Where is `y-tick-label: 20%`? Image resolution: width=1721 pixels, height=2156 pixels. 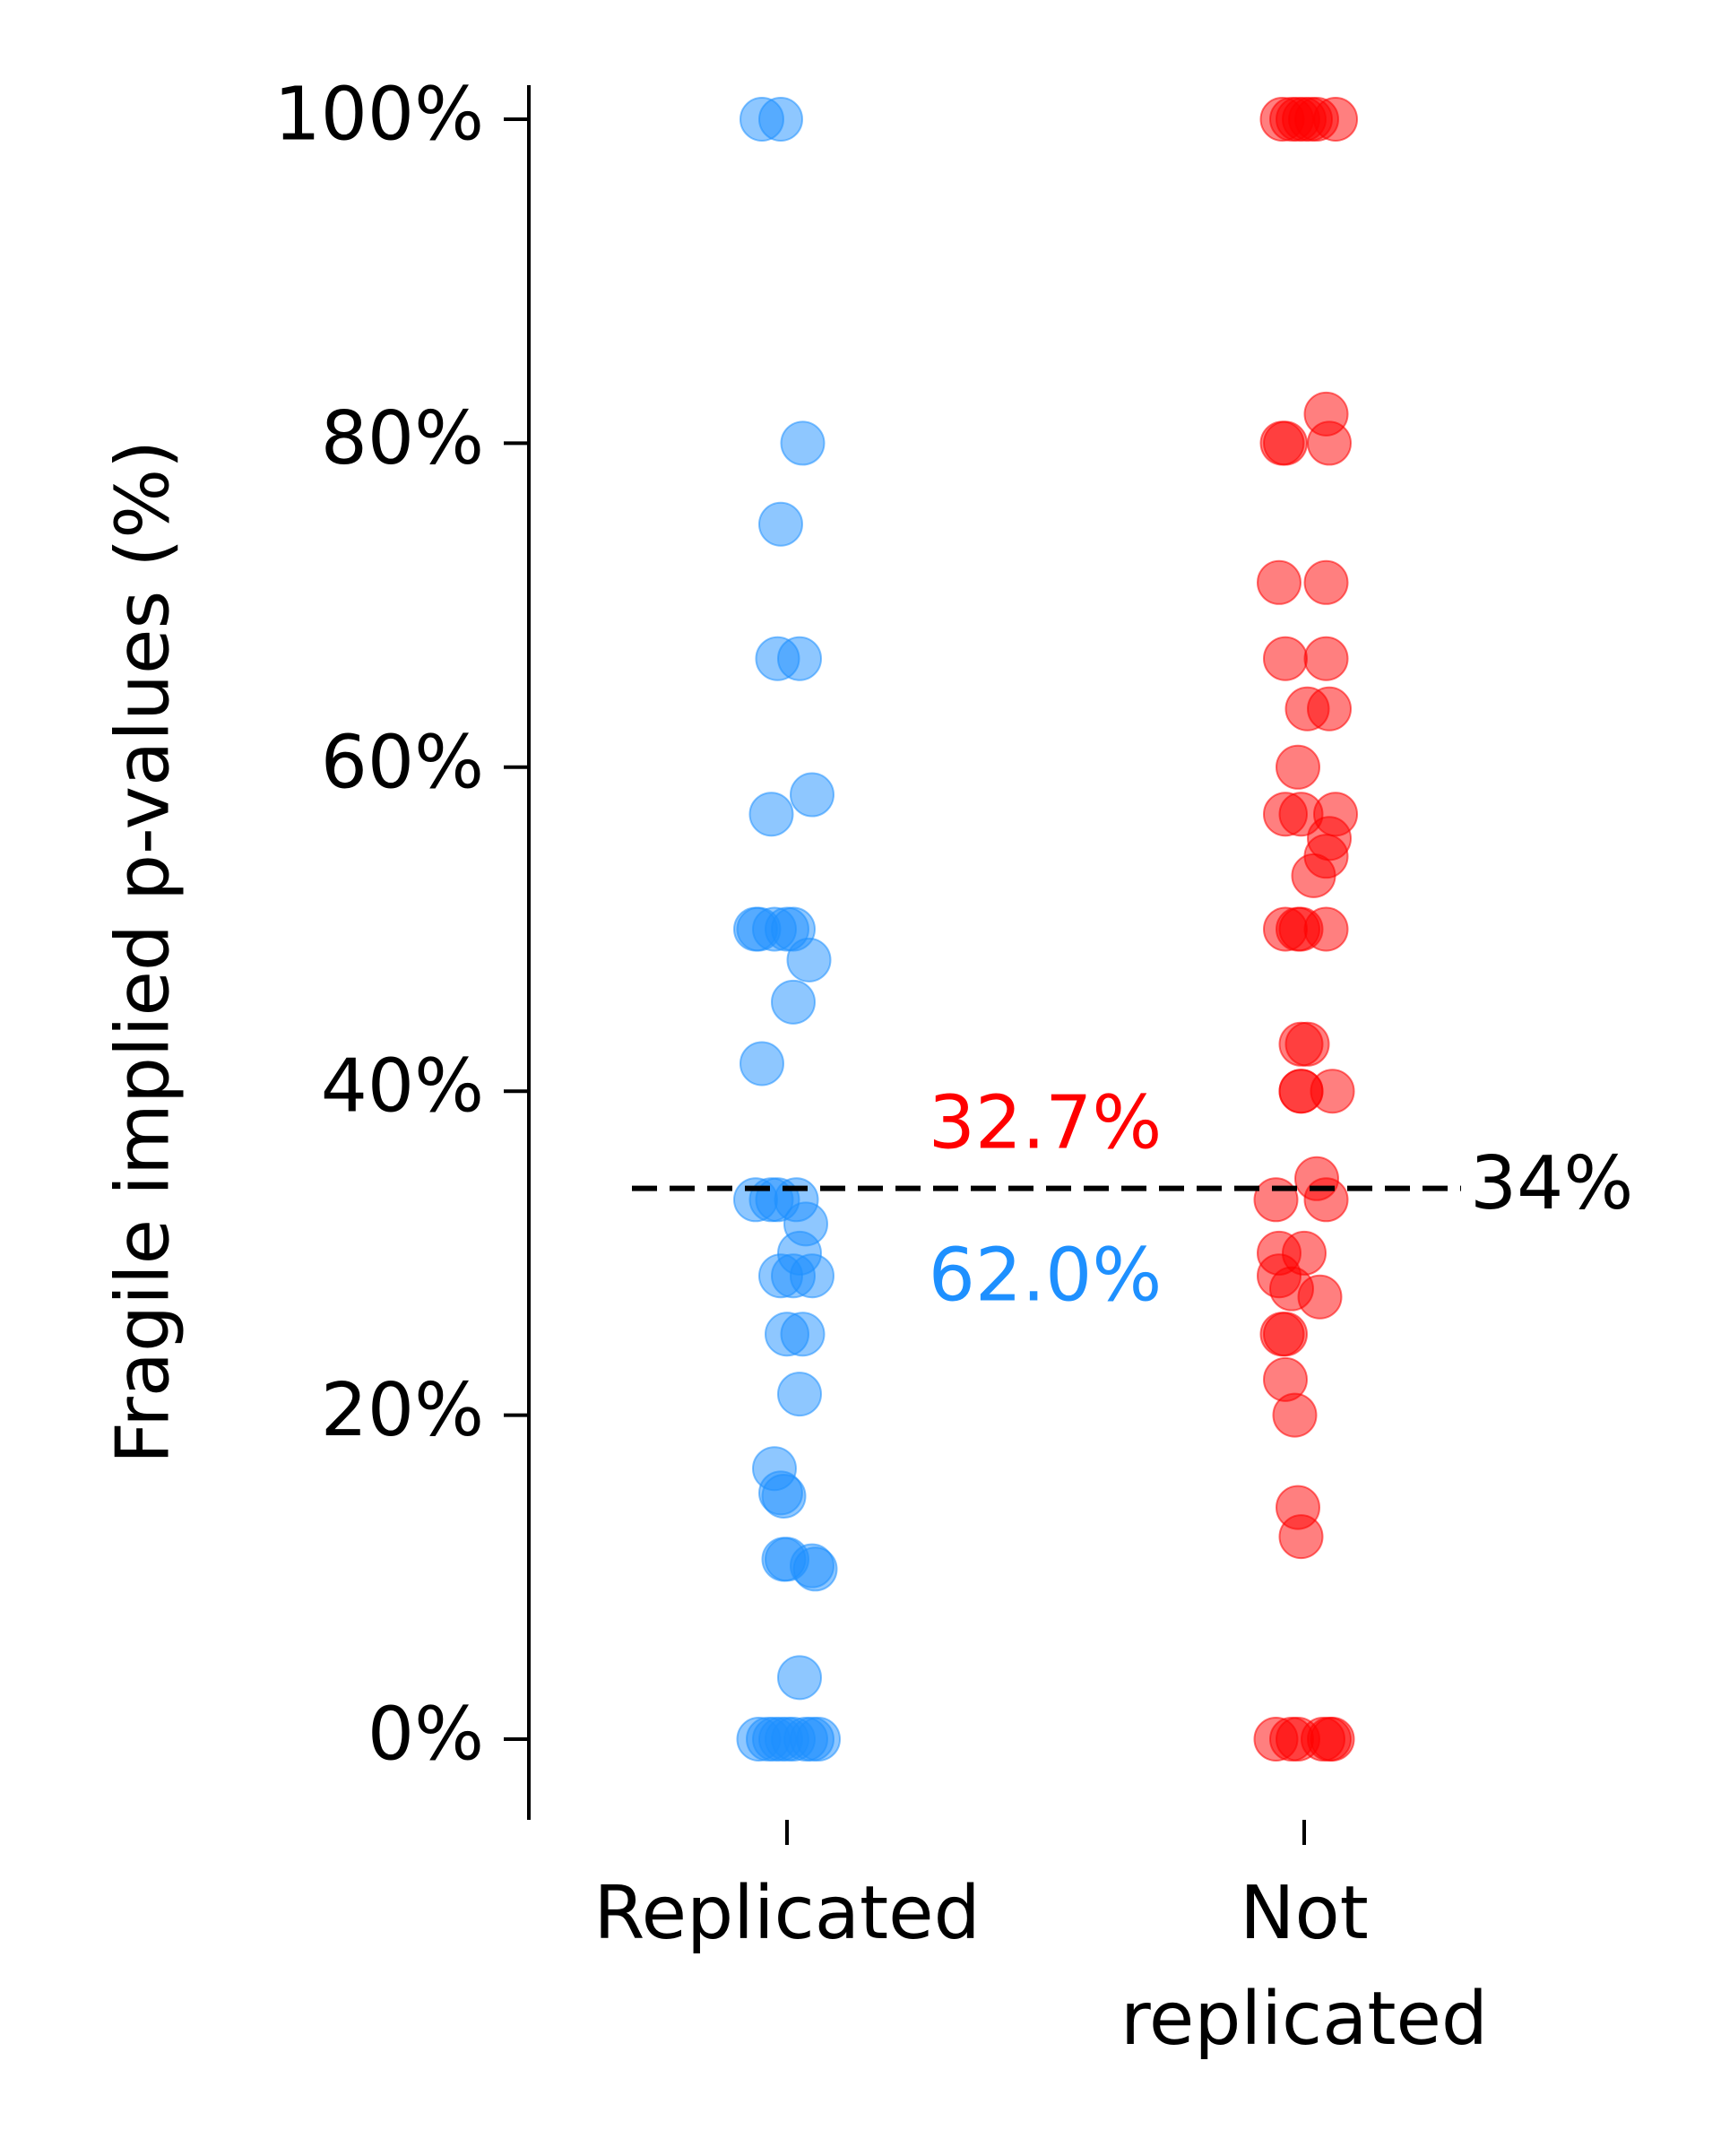
y-tick-label: 20% is located at coordinates (402, 1411).